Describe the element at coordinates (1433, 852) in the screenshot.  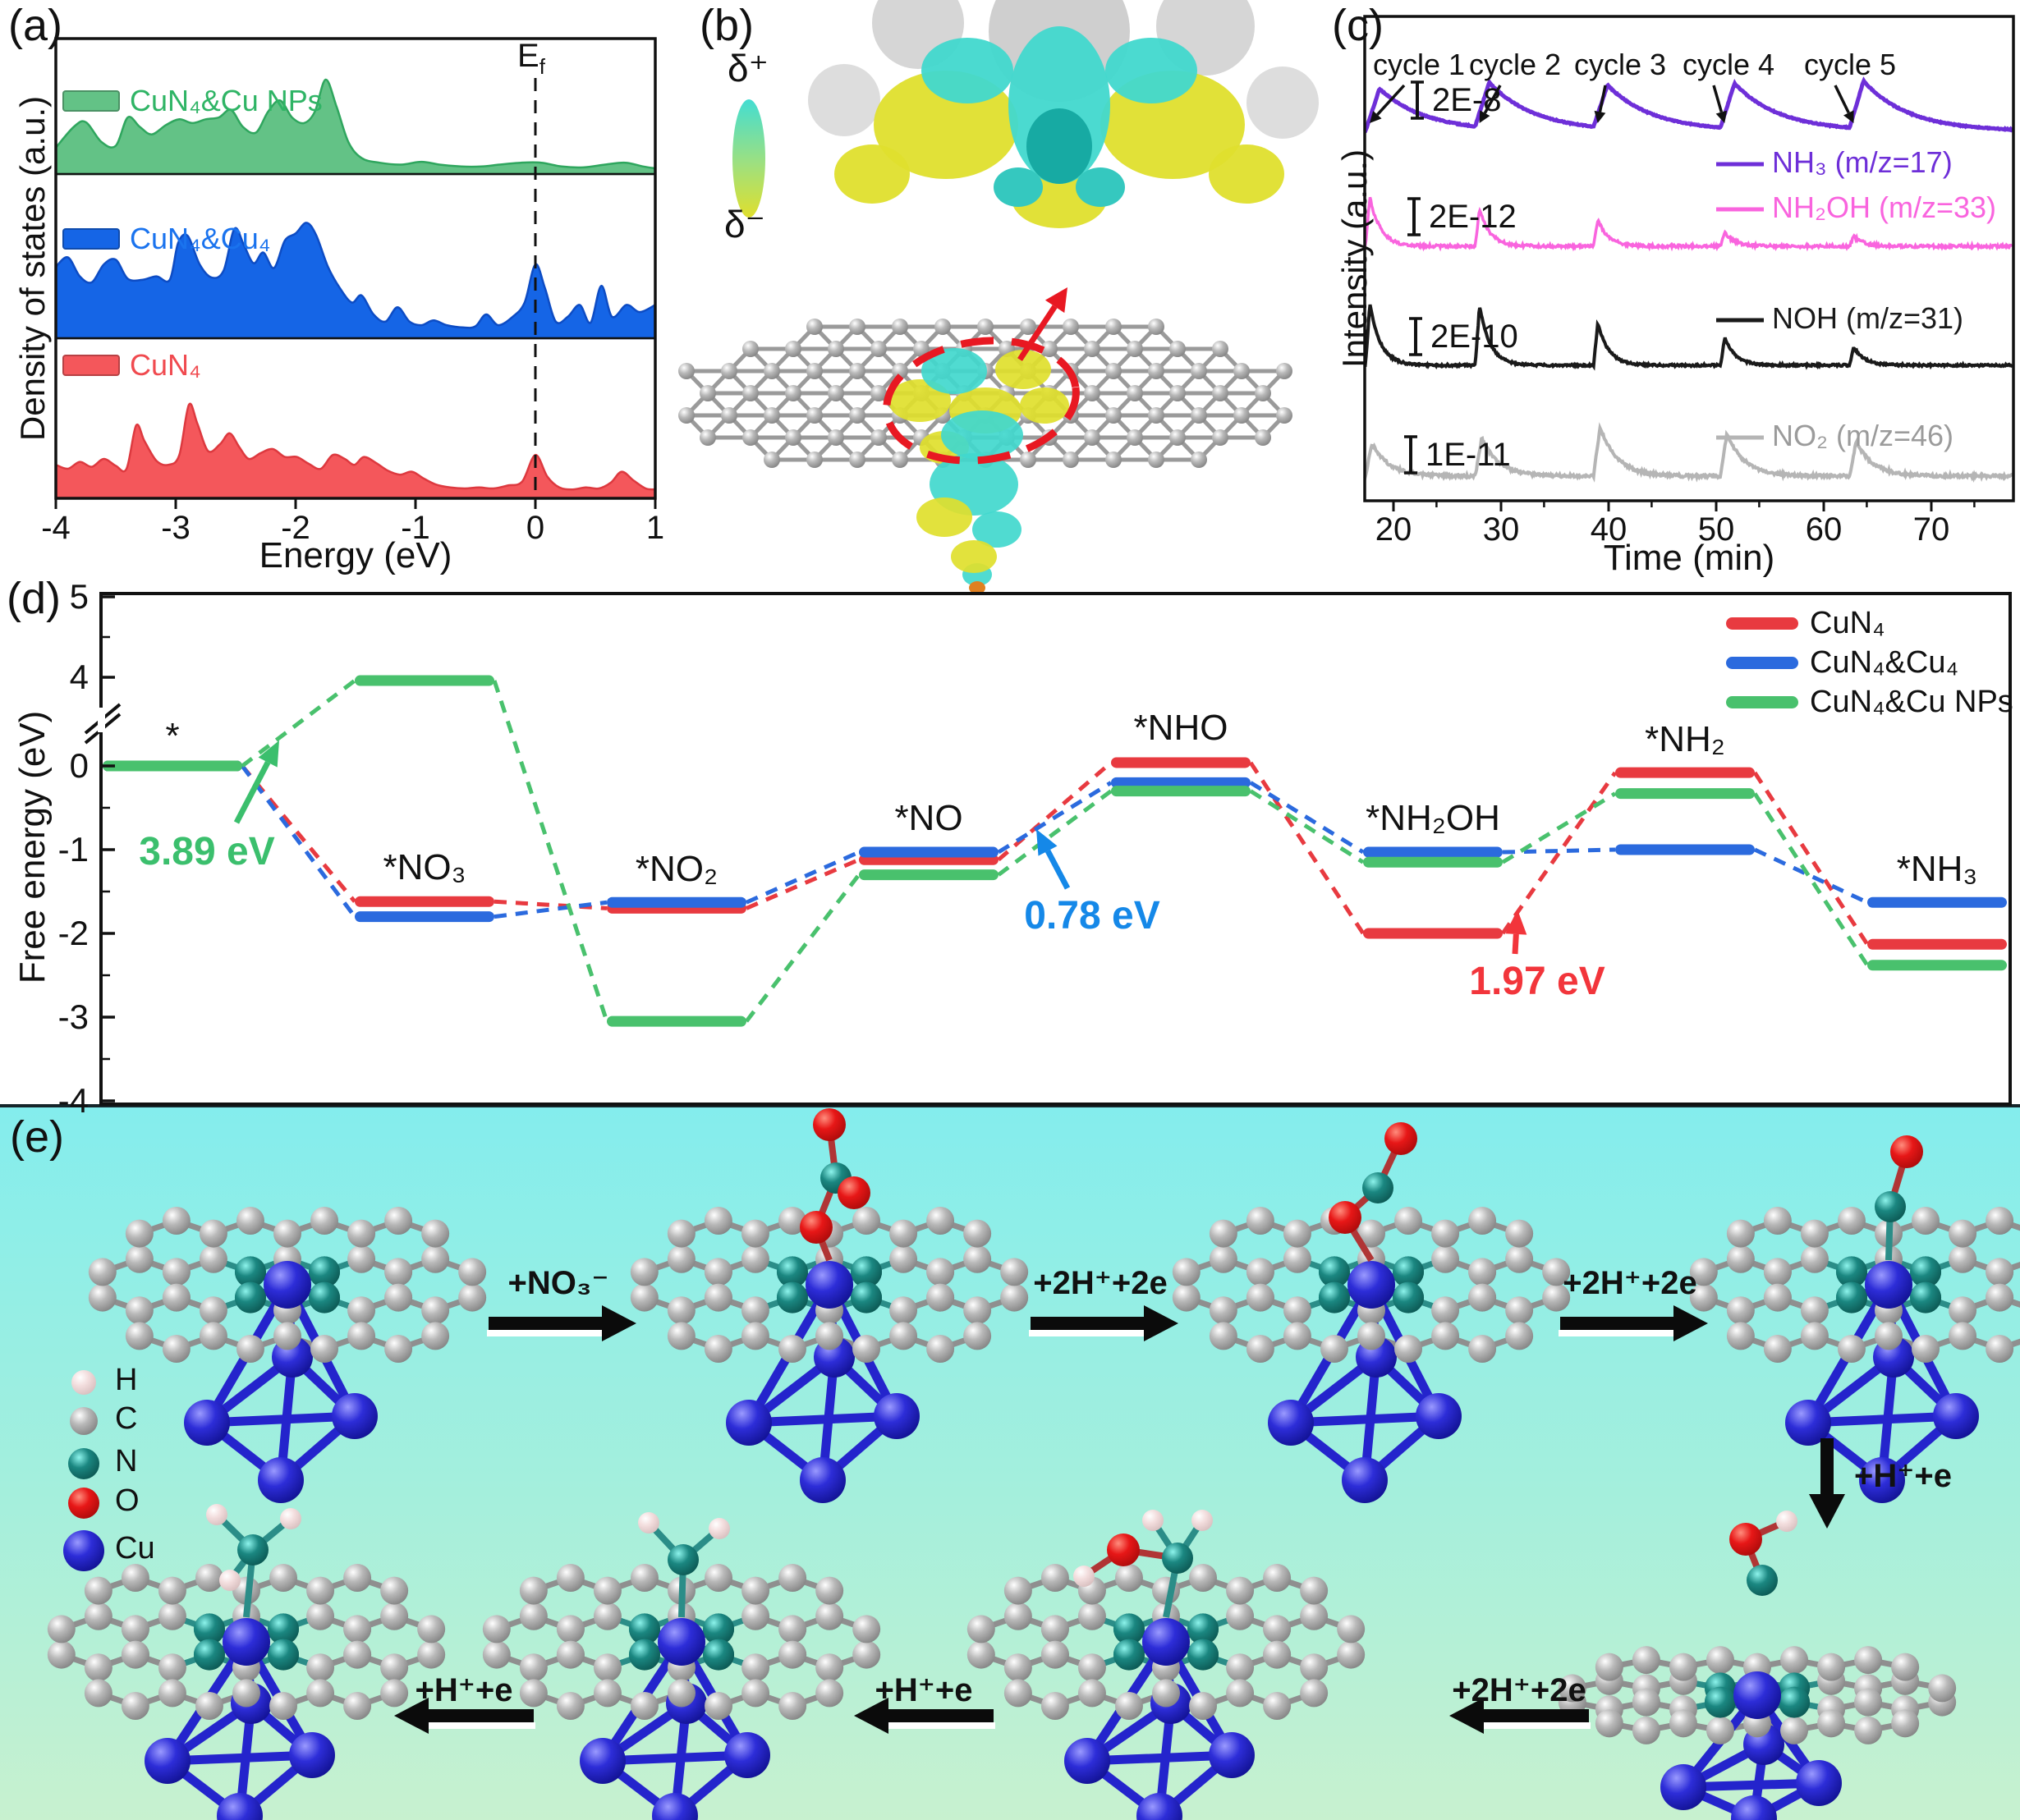
I see `fe-bar-CuN₄&Cu₄-*NH₂OH` at that location.